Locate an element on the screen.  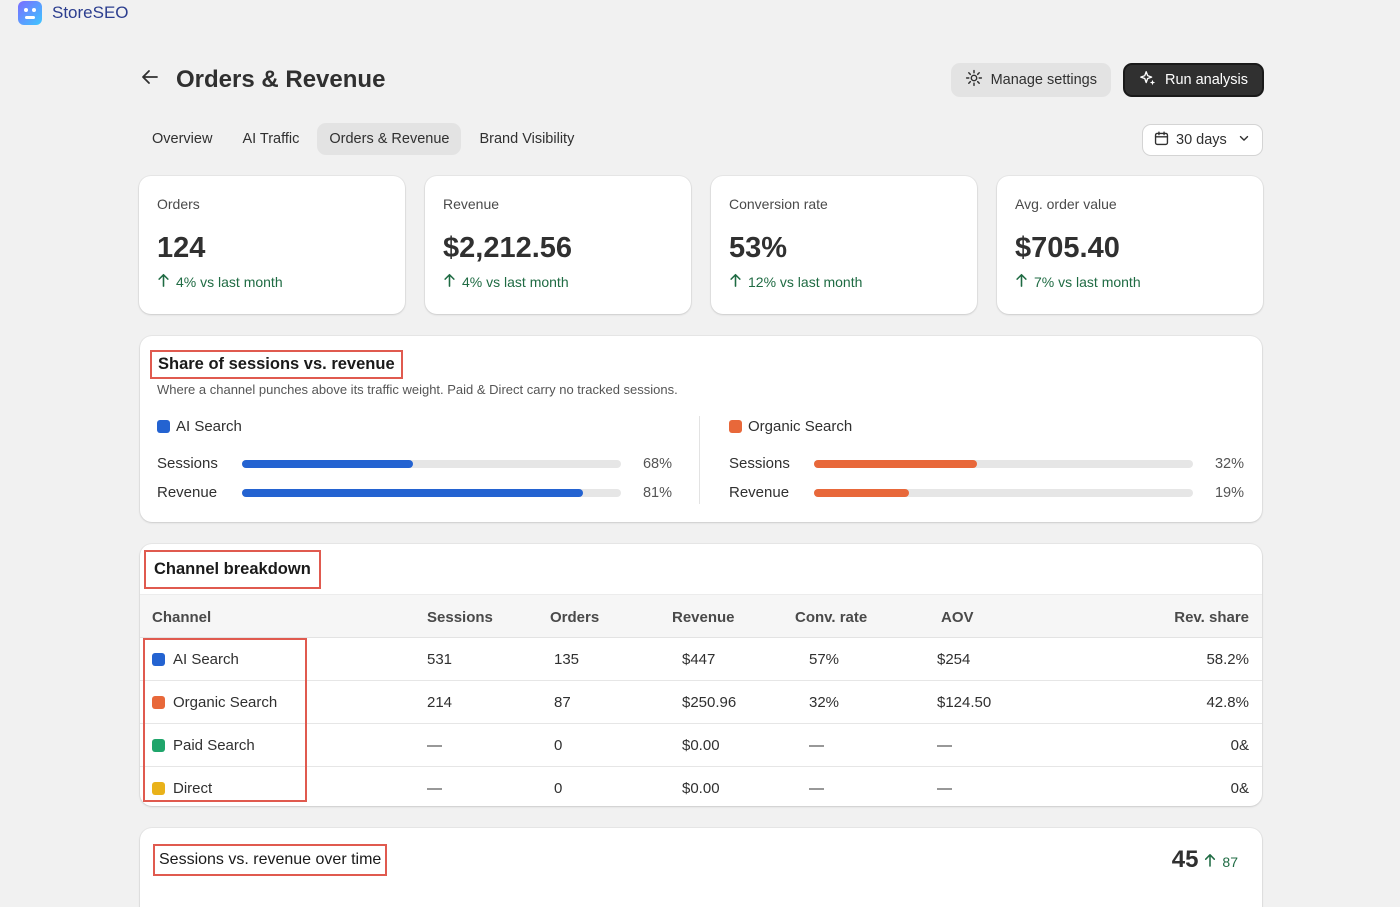
metric-delta-text: 7% vs last month is located at coordinates (1087, 281).